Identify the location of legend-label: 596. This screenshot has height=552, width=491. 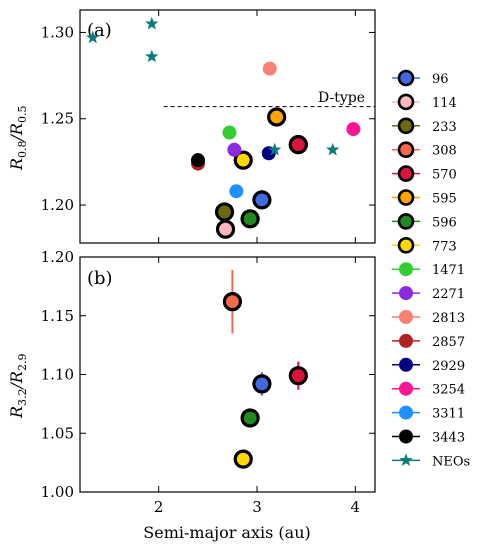
(444, 222).